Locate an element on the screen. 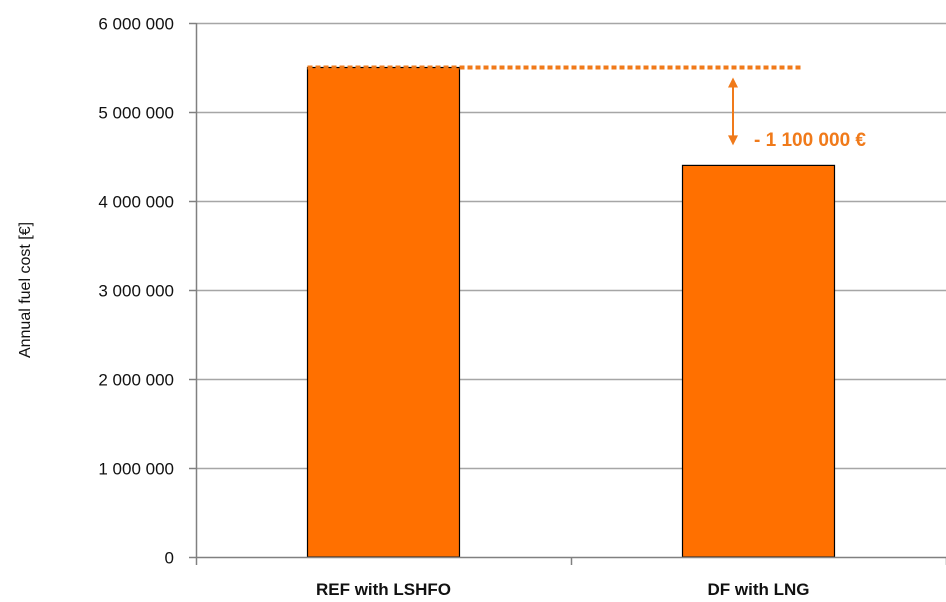 The image size is (946, 602). y-tick-label: 2 000 000 is located at coordinates (136, 380).